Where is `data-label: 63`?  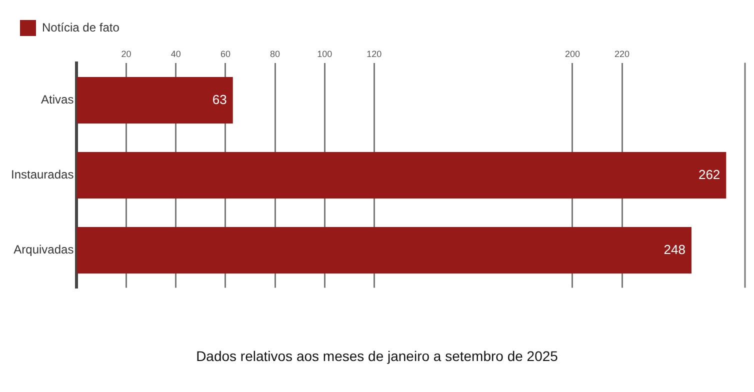 data-label: 63 is located at coordinates (219, 99).